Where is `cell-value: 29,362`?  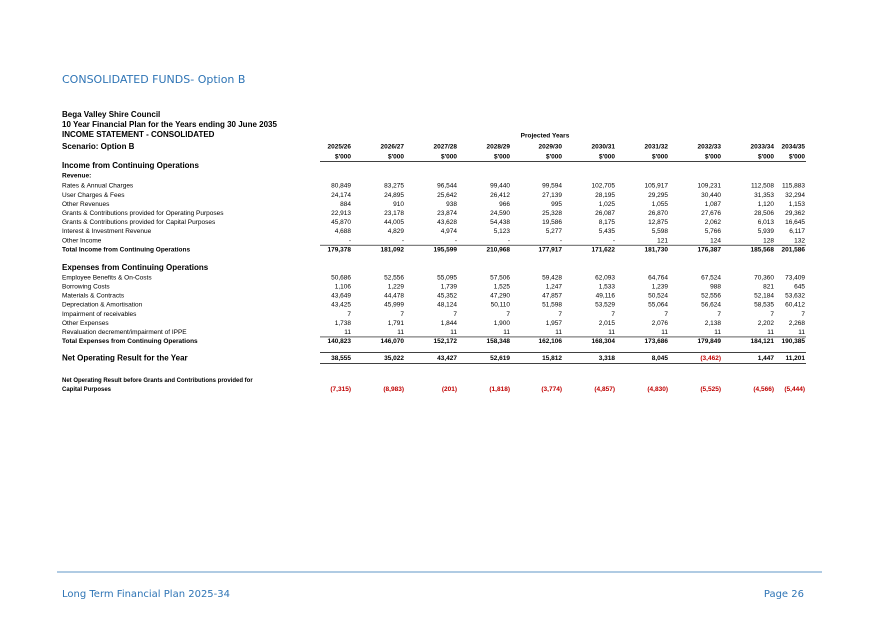 cell-value: 29,362 is located at coordinates (795, 213).